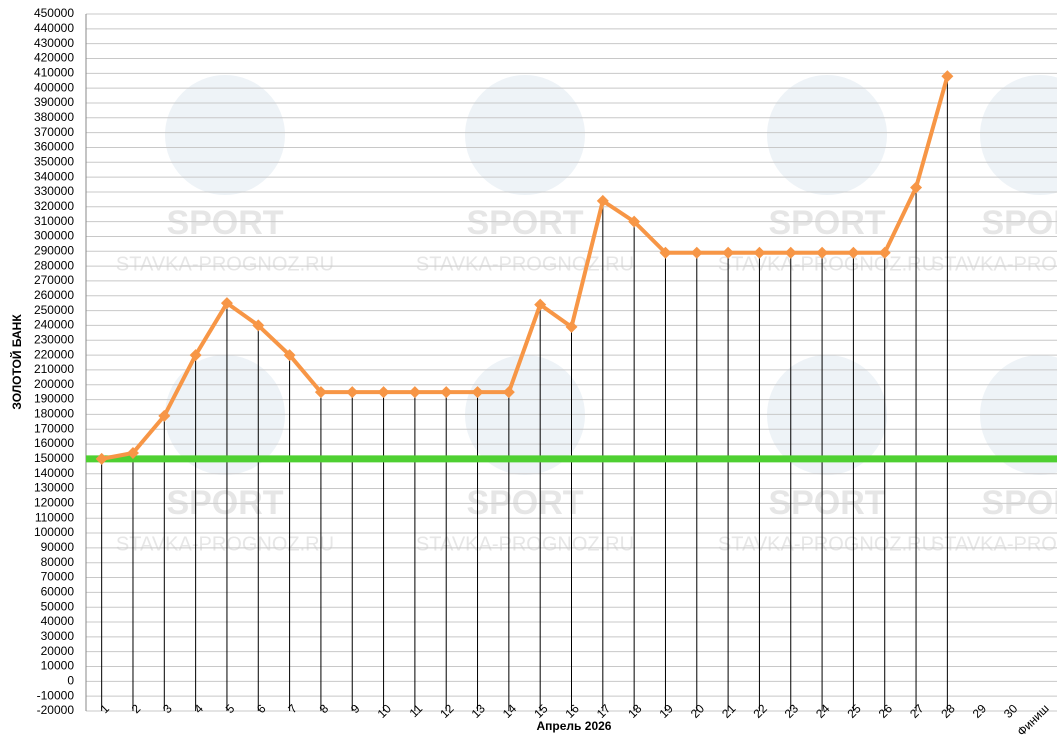 The width and height of the screenshot is (1057, 741). Describe the element at coordinates (104, 708) in the screenshot. I see `x-tick-label: 1` at that location.